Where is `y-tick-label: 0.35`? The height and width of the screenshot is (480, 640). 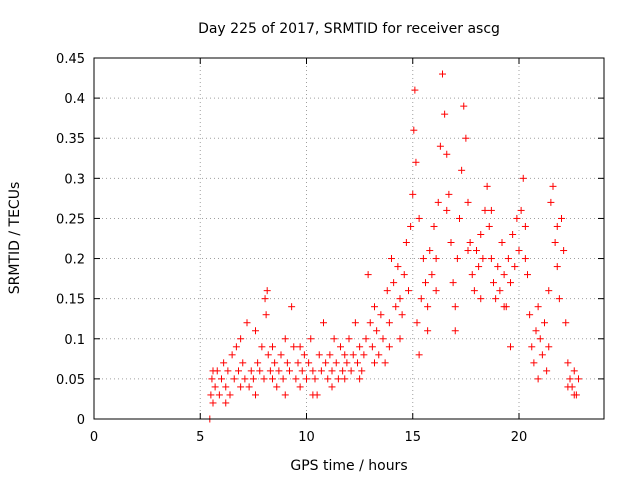 y-tick-label: 0.35 is located at coordinates (70, 139).